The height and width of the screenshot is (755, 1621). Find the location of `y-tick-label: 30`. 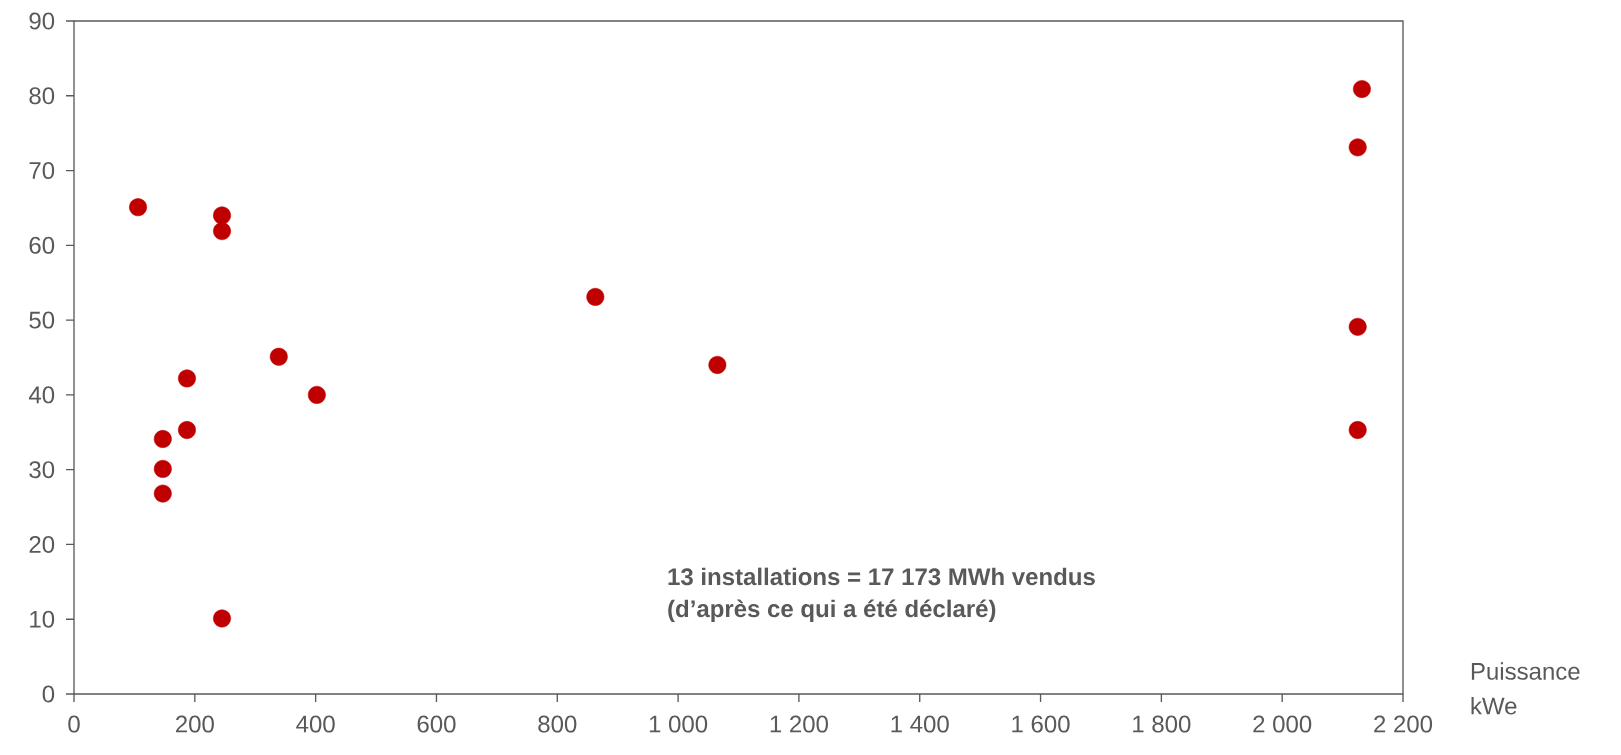

y-tick-label: 30 is located at coordinates (42, 470).